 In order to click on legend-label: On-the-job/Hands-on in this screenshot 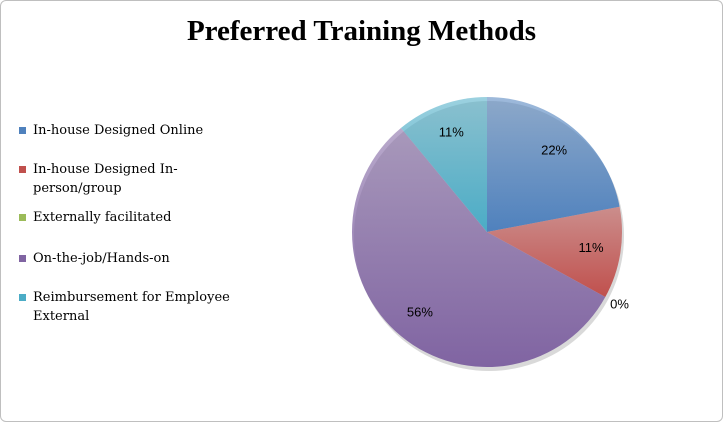, I will do `click(101, 258)`.